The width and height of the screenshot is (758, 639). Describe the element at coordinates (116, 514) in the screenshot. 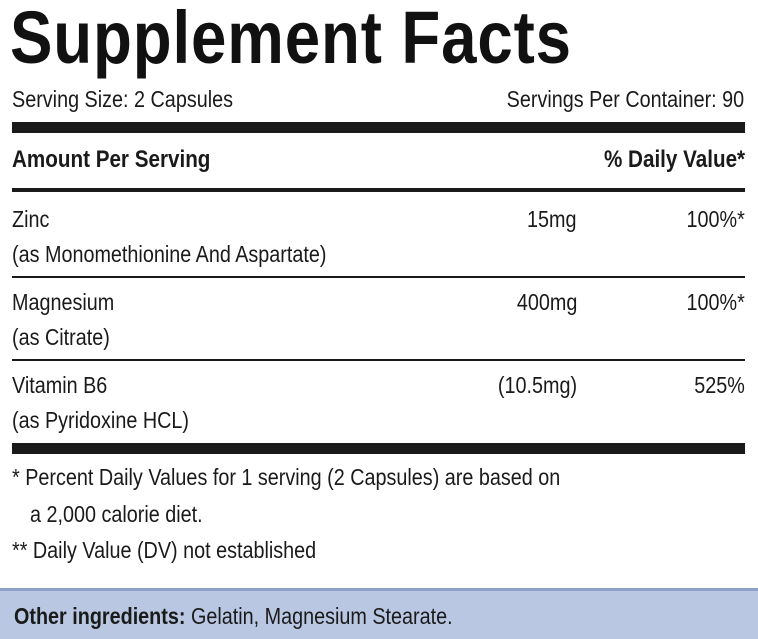

I see `footnote-text: a 2,000 calorie diet.` at that location.